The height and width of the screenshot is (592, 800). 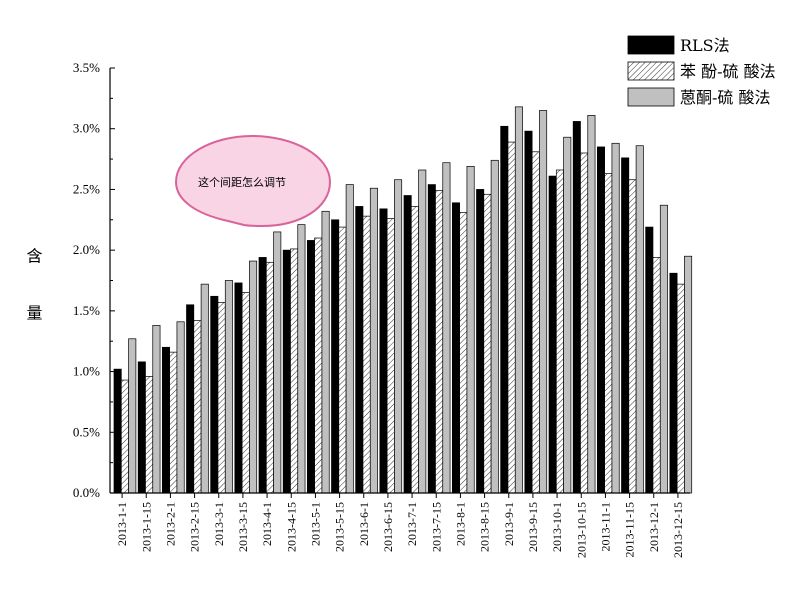 What do you see at coordinates (533, 527) in the screenshot?
I see `x-tick-label: 2013-9-15` at bounding box center [533, 527].